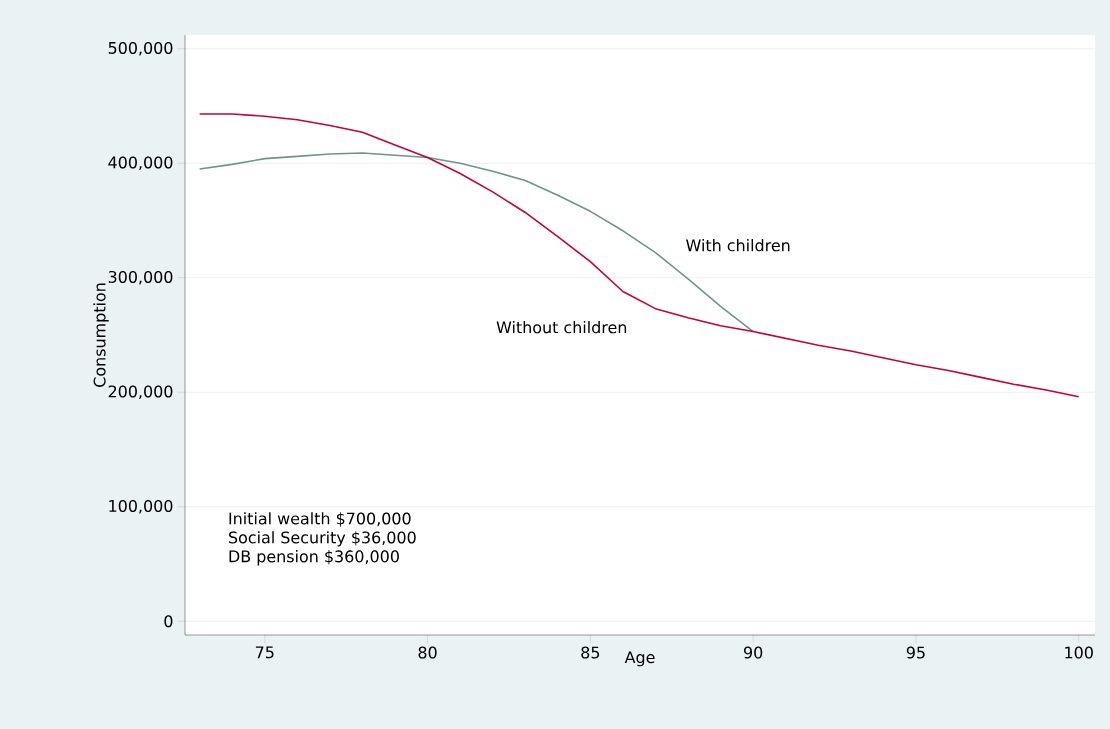 This screenshot has height=729, width=1110. What do you see at coordinates (320, 519) in the screenshot?
I see `annotation: Initial wealth $700,000` at bounding box center [320, 519].